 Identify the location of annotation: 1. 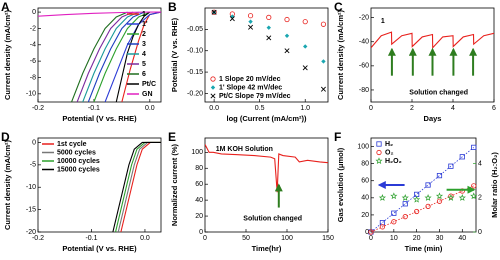
(383, 21).